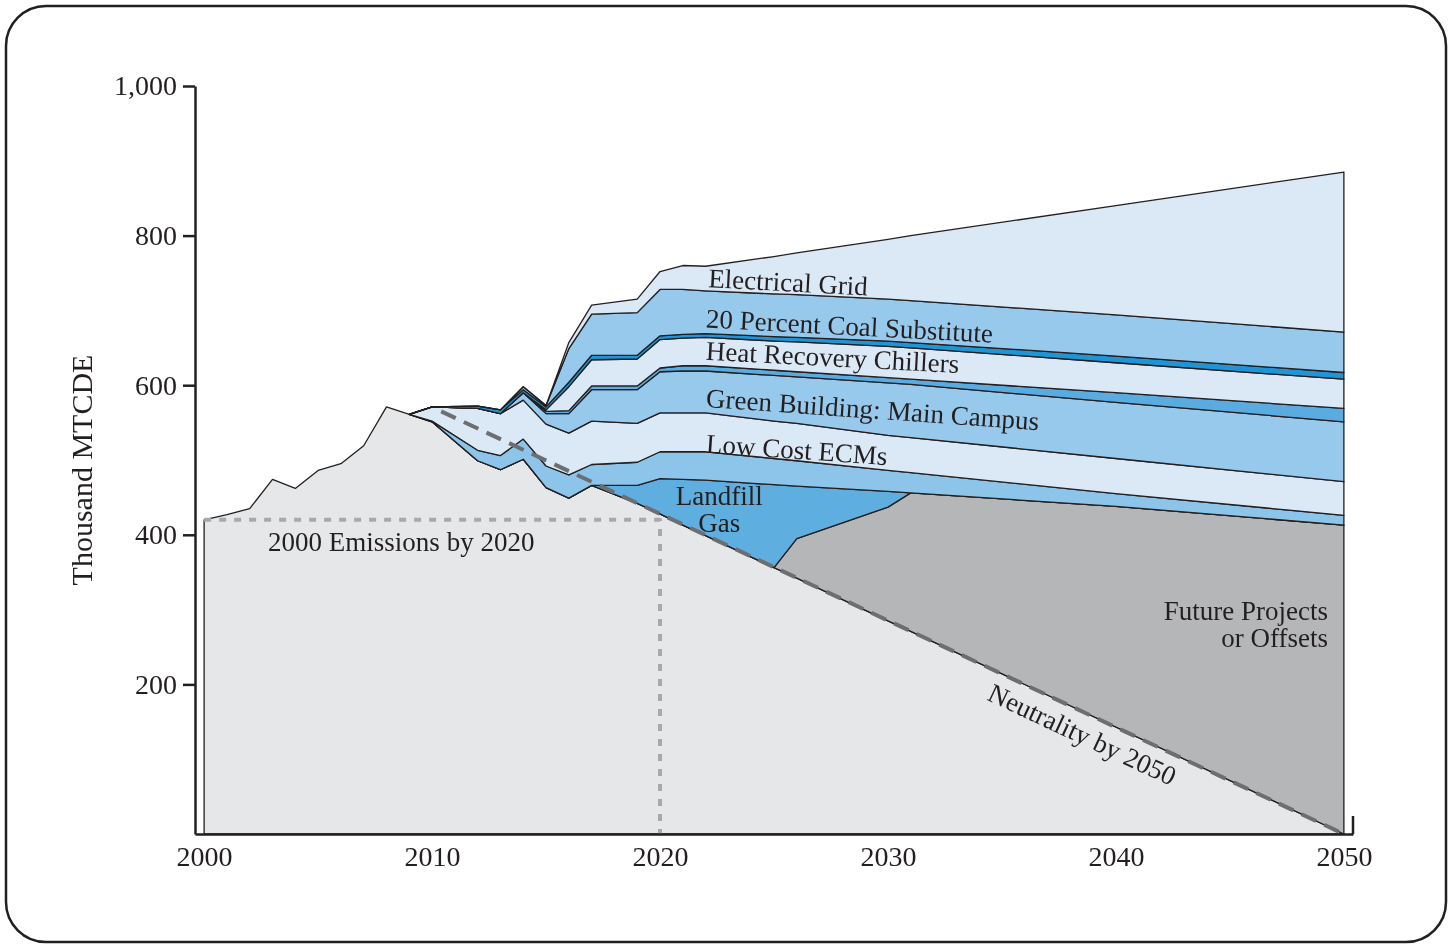  What do you see at coordinates (1116, 856) in the screenshot?
I see `x-tick-label: 2040` at bounding box center [1116, 856].